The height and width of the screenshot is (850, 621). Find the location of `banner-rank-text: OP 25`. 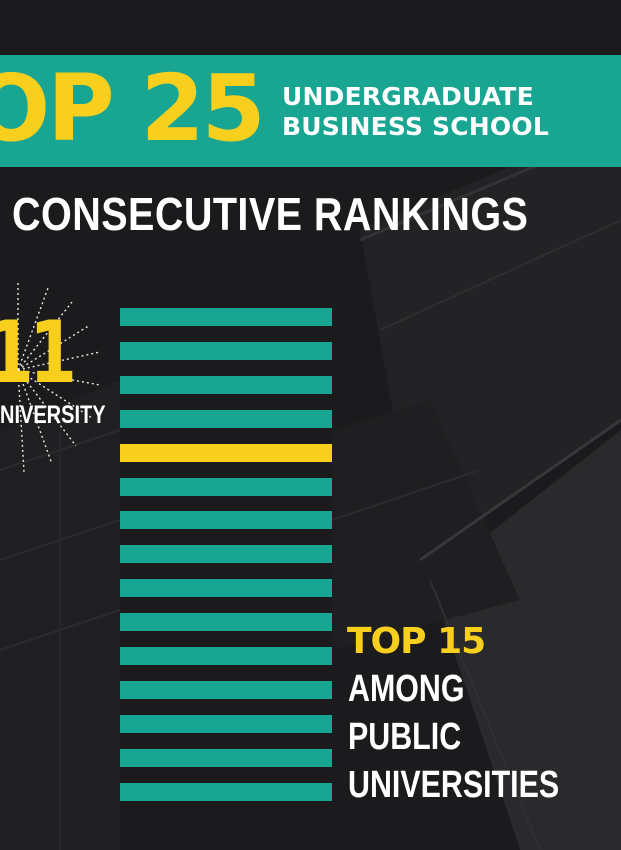

banner-rank-text: OP 25 is located at coordinates (133, 108).